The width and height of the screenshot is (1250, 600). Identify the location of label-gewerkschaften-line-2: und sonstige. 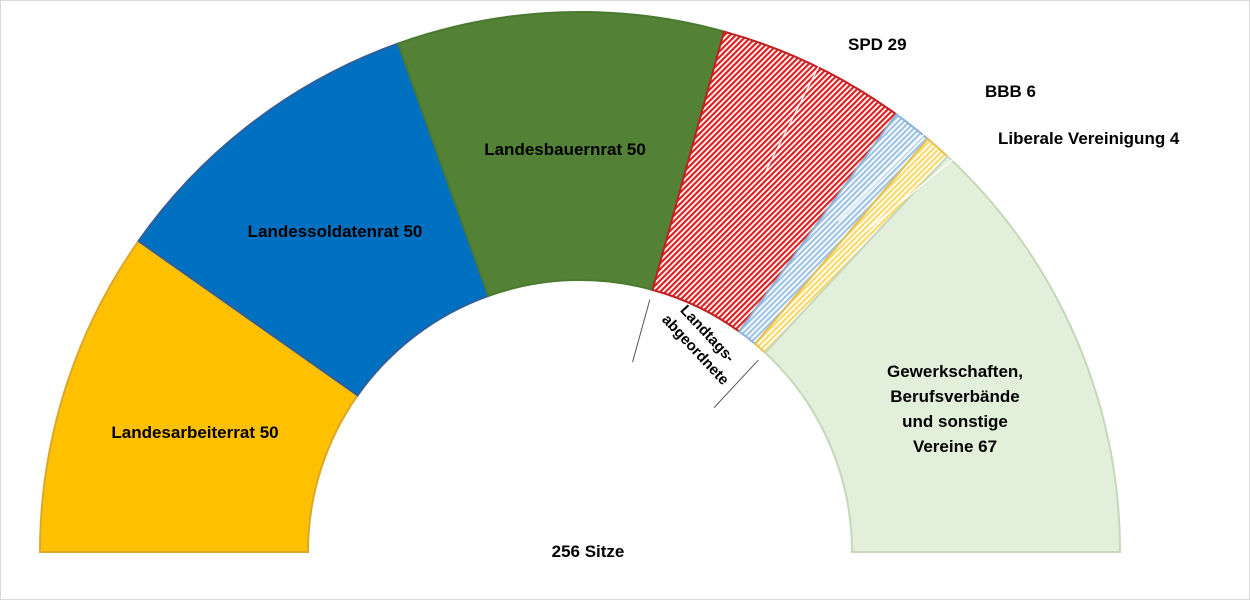
(955, 421).